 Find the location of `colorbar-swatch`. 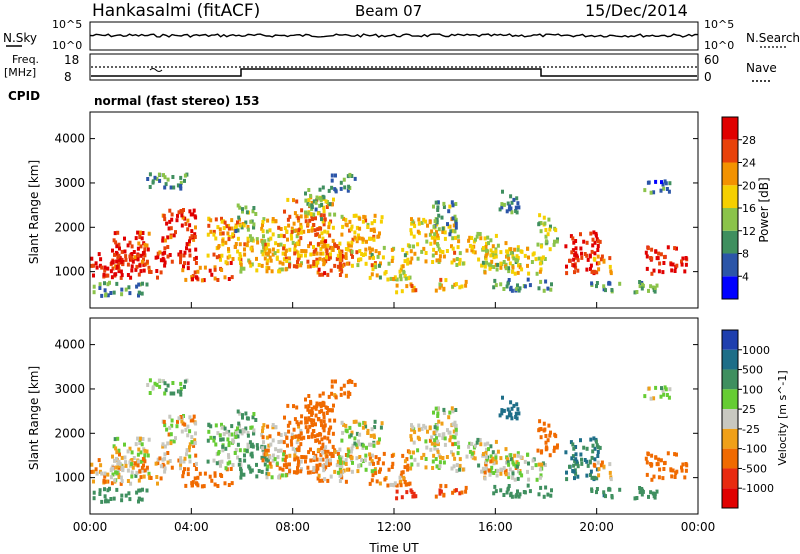

colorbar-swatch is located at coordinates (730, 242).